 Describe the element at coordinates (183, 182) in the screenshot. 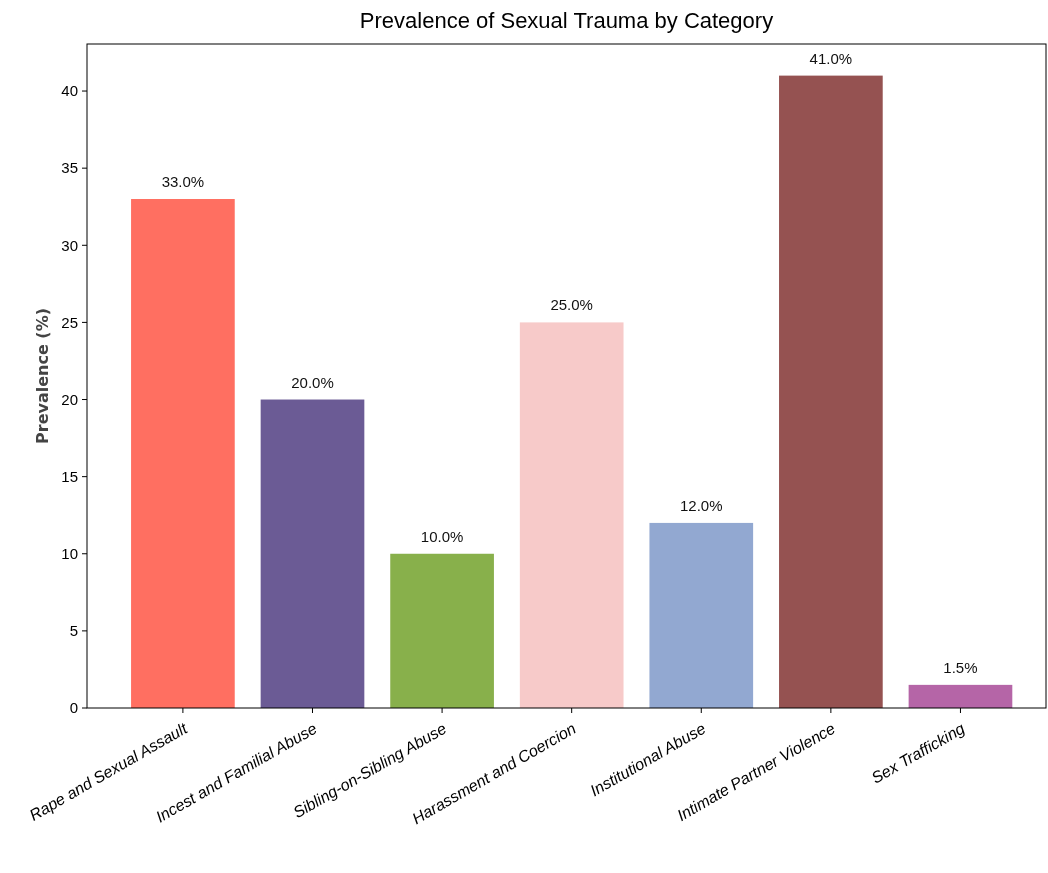

I see `data-label: 33.0%` at that location.